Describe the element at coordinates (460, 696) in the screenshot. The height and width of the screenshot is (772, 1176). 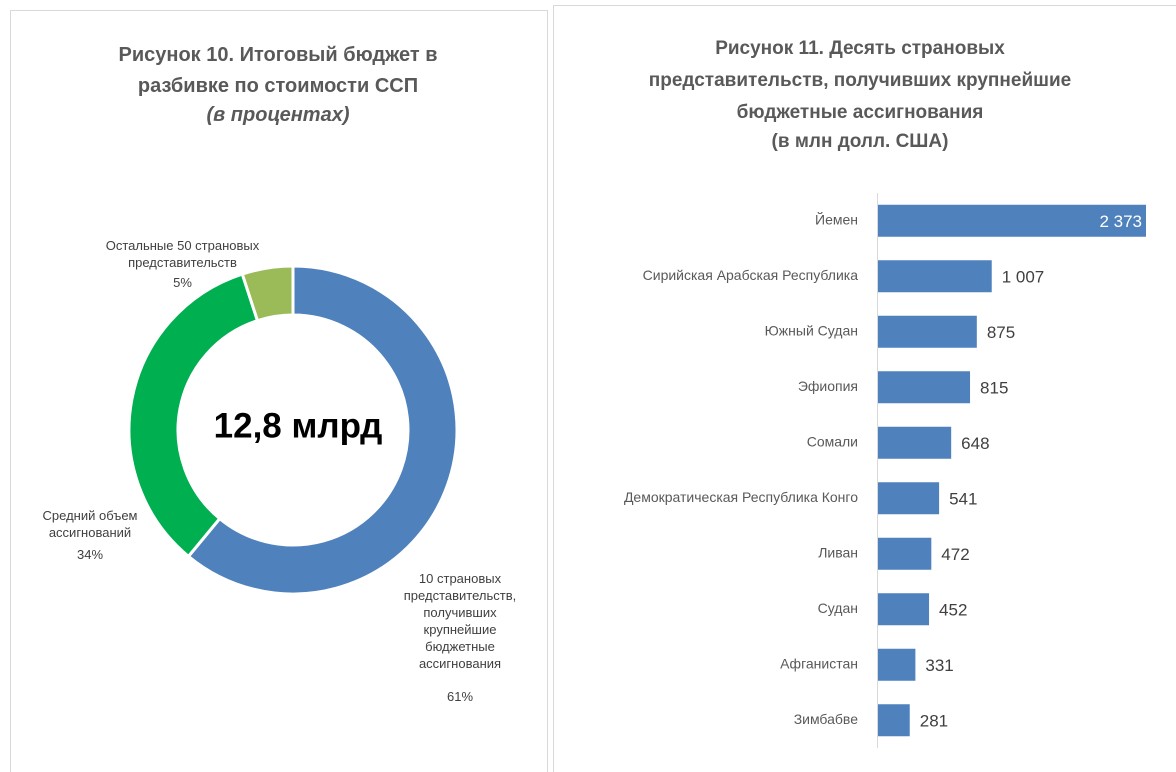
I see `value-label: 61%` at that location.